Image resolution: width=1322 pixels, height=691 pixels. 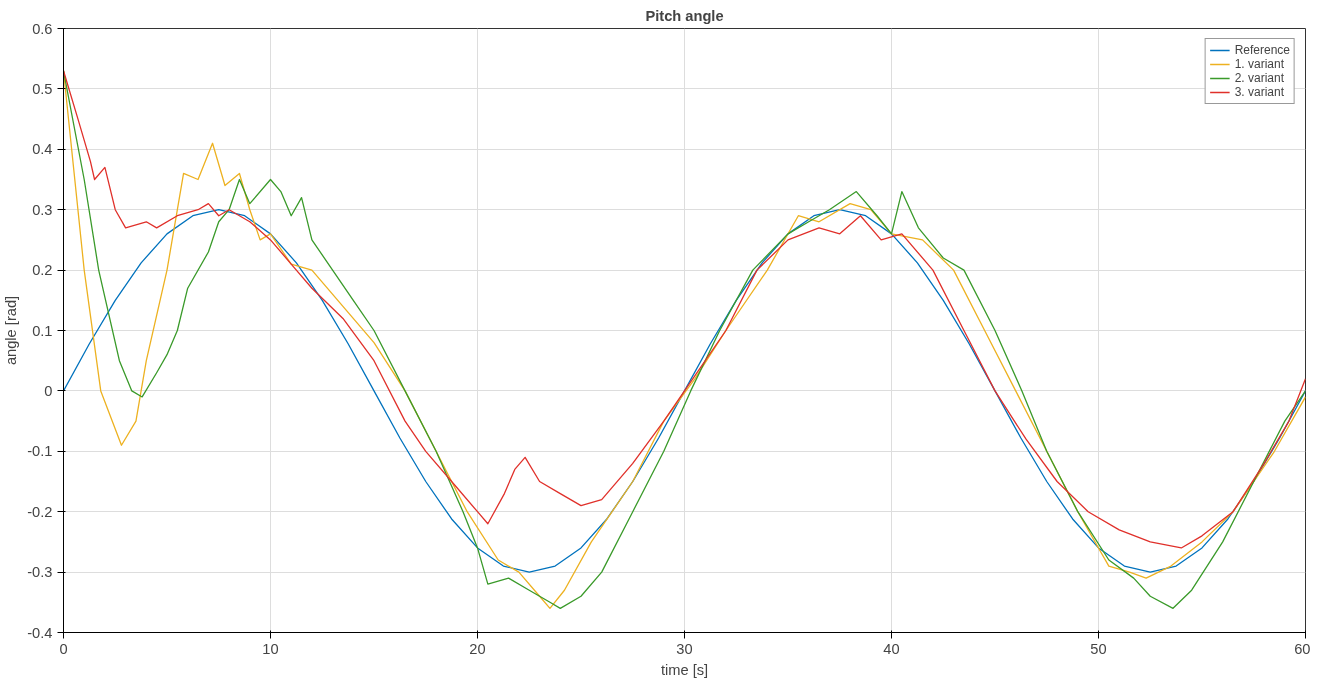 What do you see at coordinates (1302, 648) in the screenshot?
I see `x-tick-label: 60` at bounding box center [1302, 648].